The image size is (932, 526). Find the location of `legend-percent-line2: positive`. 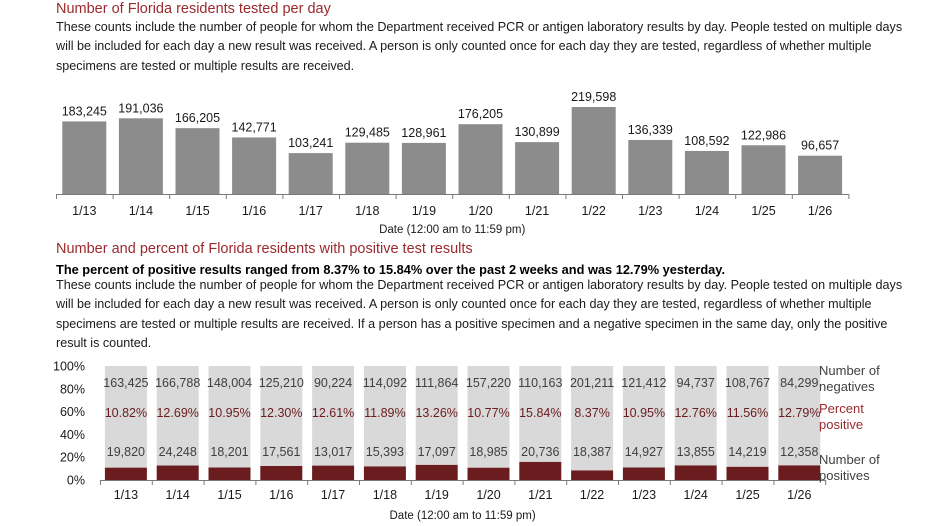

legend-percent-line2: positive is located at coordinates (841, 424).